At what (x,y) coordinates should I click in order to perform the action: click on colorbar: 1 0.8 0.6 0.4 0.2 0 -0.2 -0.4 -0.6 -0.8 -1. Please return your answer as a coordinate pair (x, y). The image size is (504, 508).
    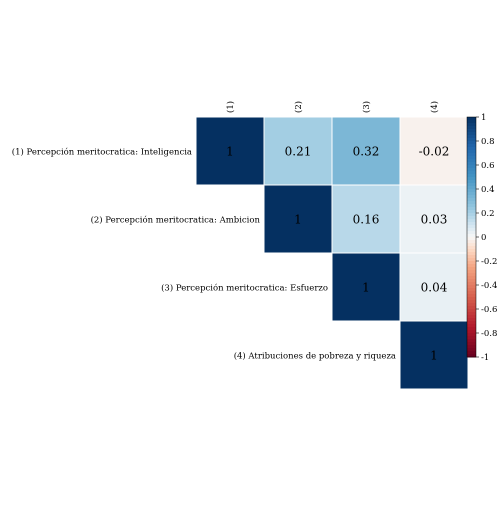
    Looking at the image, I should click on (481, 238).